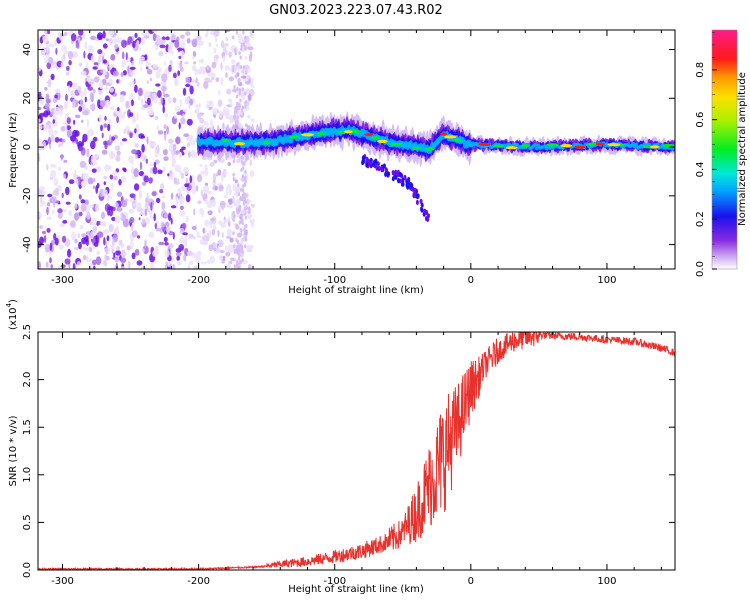 This screenshot has width=750, height=600. What do you see at coordinates (724, 149) in the screenshot?
I see `colorbar-gradient` at bounding box center [724, 149].